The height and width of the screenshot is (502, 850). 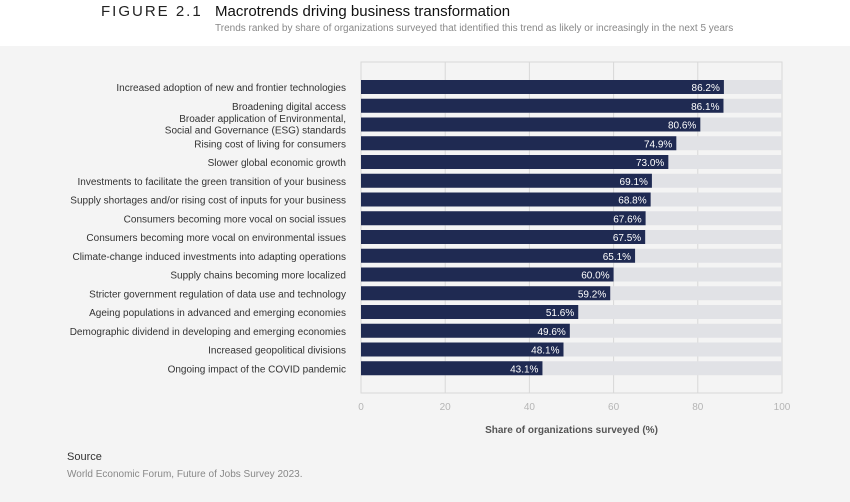 What do you see at coordinates (361, 407) in the screenshot?
I see `x-tick-label: 0` at bounding box center [361, 407].